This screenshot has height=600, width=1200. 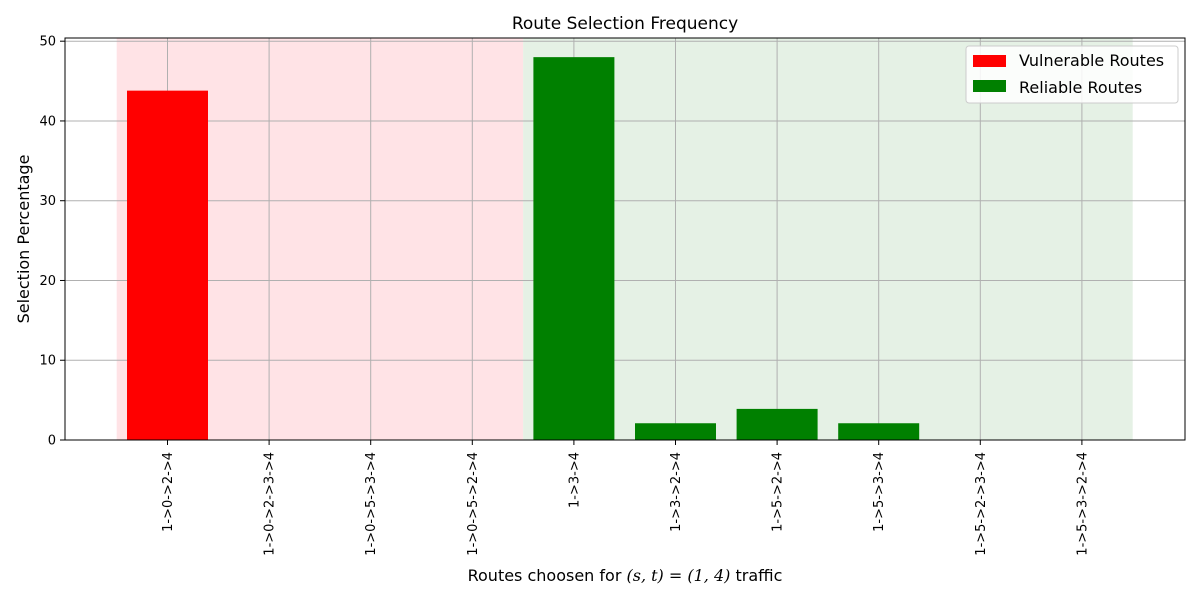 I want to click on y-tick-label-5: 50, so click(x=47, y=42).